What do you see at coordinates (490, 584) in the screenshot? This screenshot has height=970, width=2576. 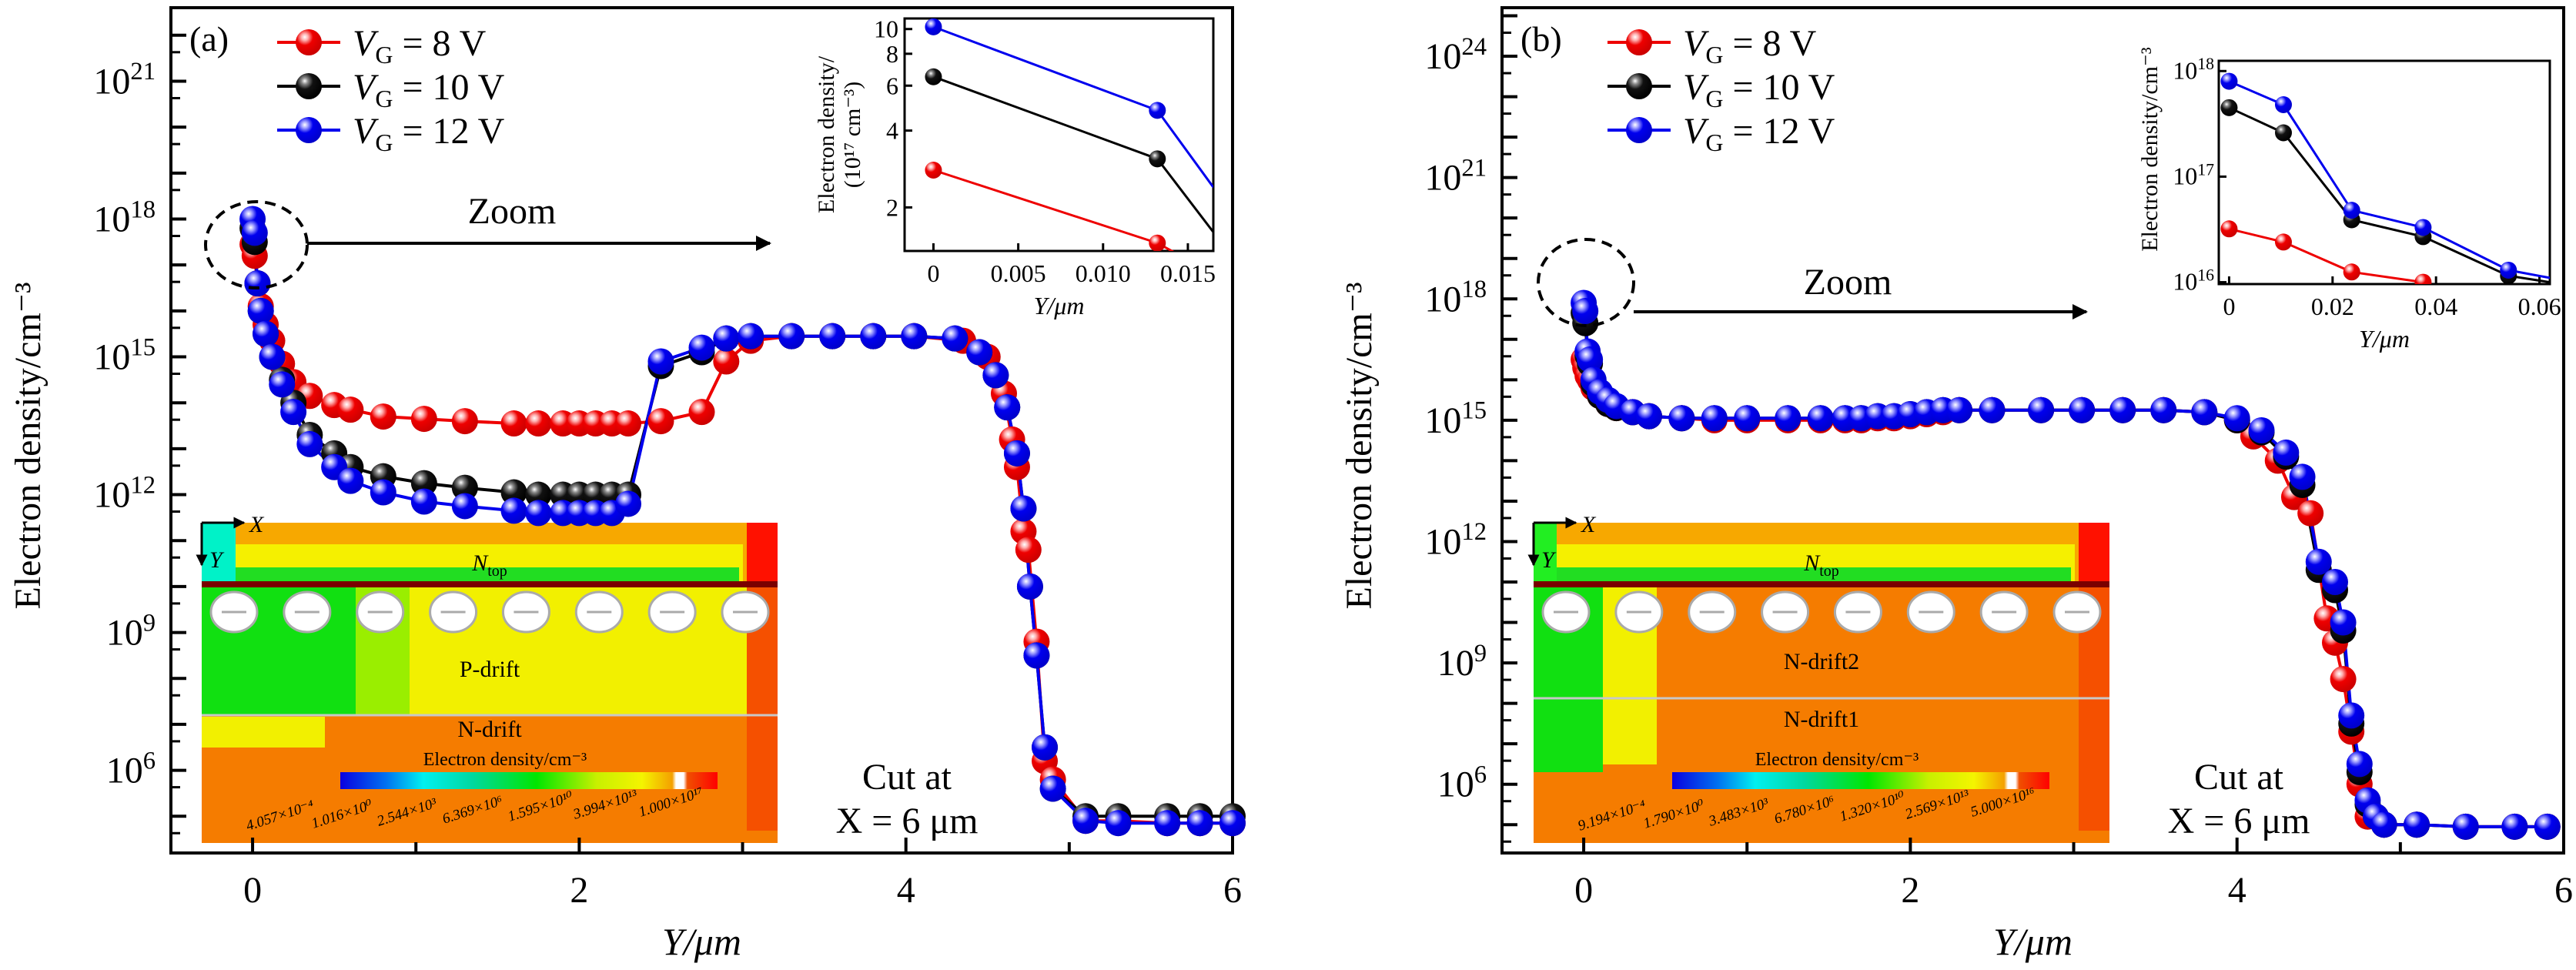 I see `oxide-layer` at bounding box center [490, 584].